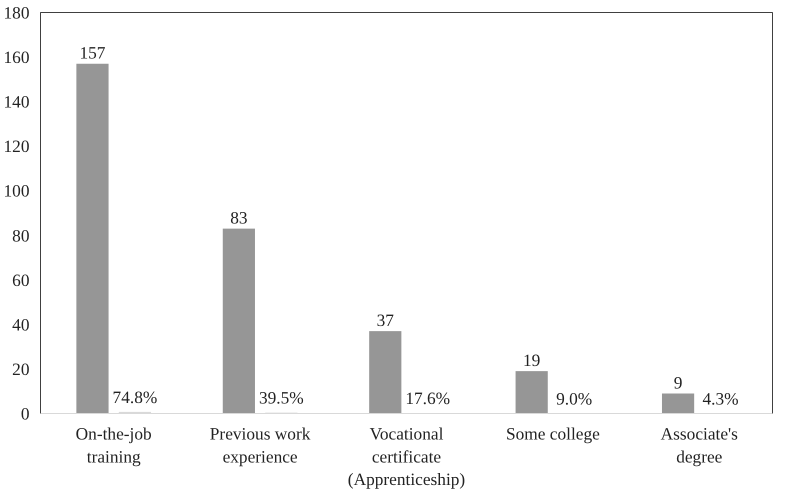  Describe the element at coordinates (678, 382) in the screenshot. I see `data-label: 9` at that location.